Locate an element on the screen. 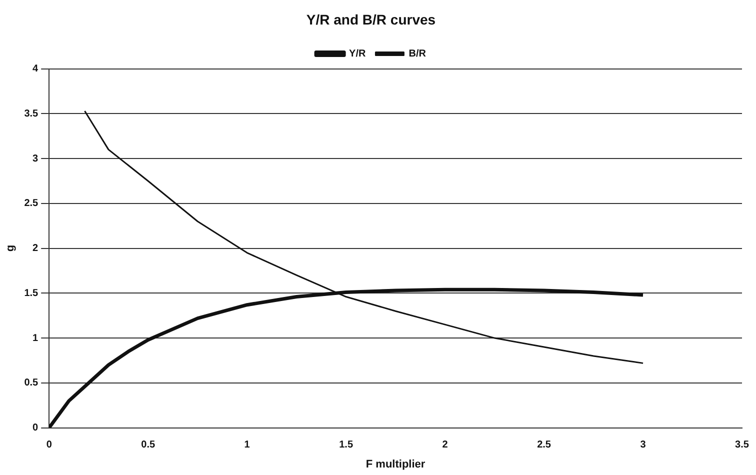 The image size is (756, 475). y-tick-label: 4 is located at coordinates (35, 69).